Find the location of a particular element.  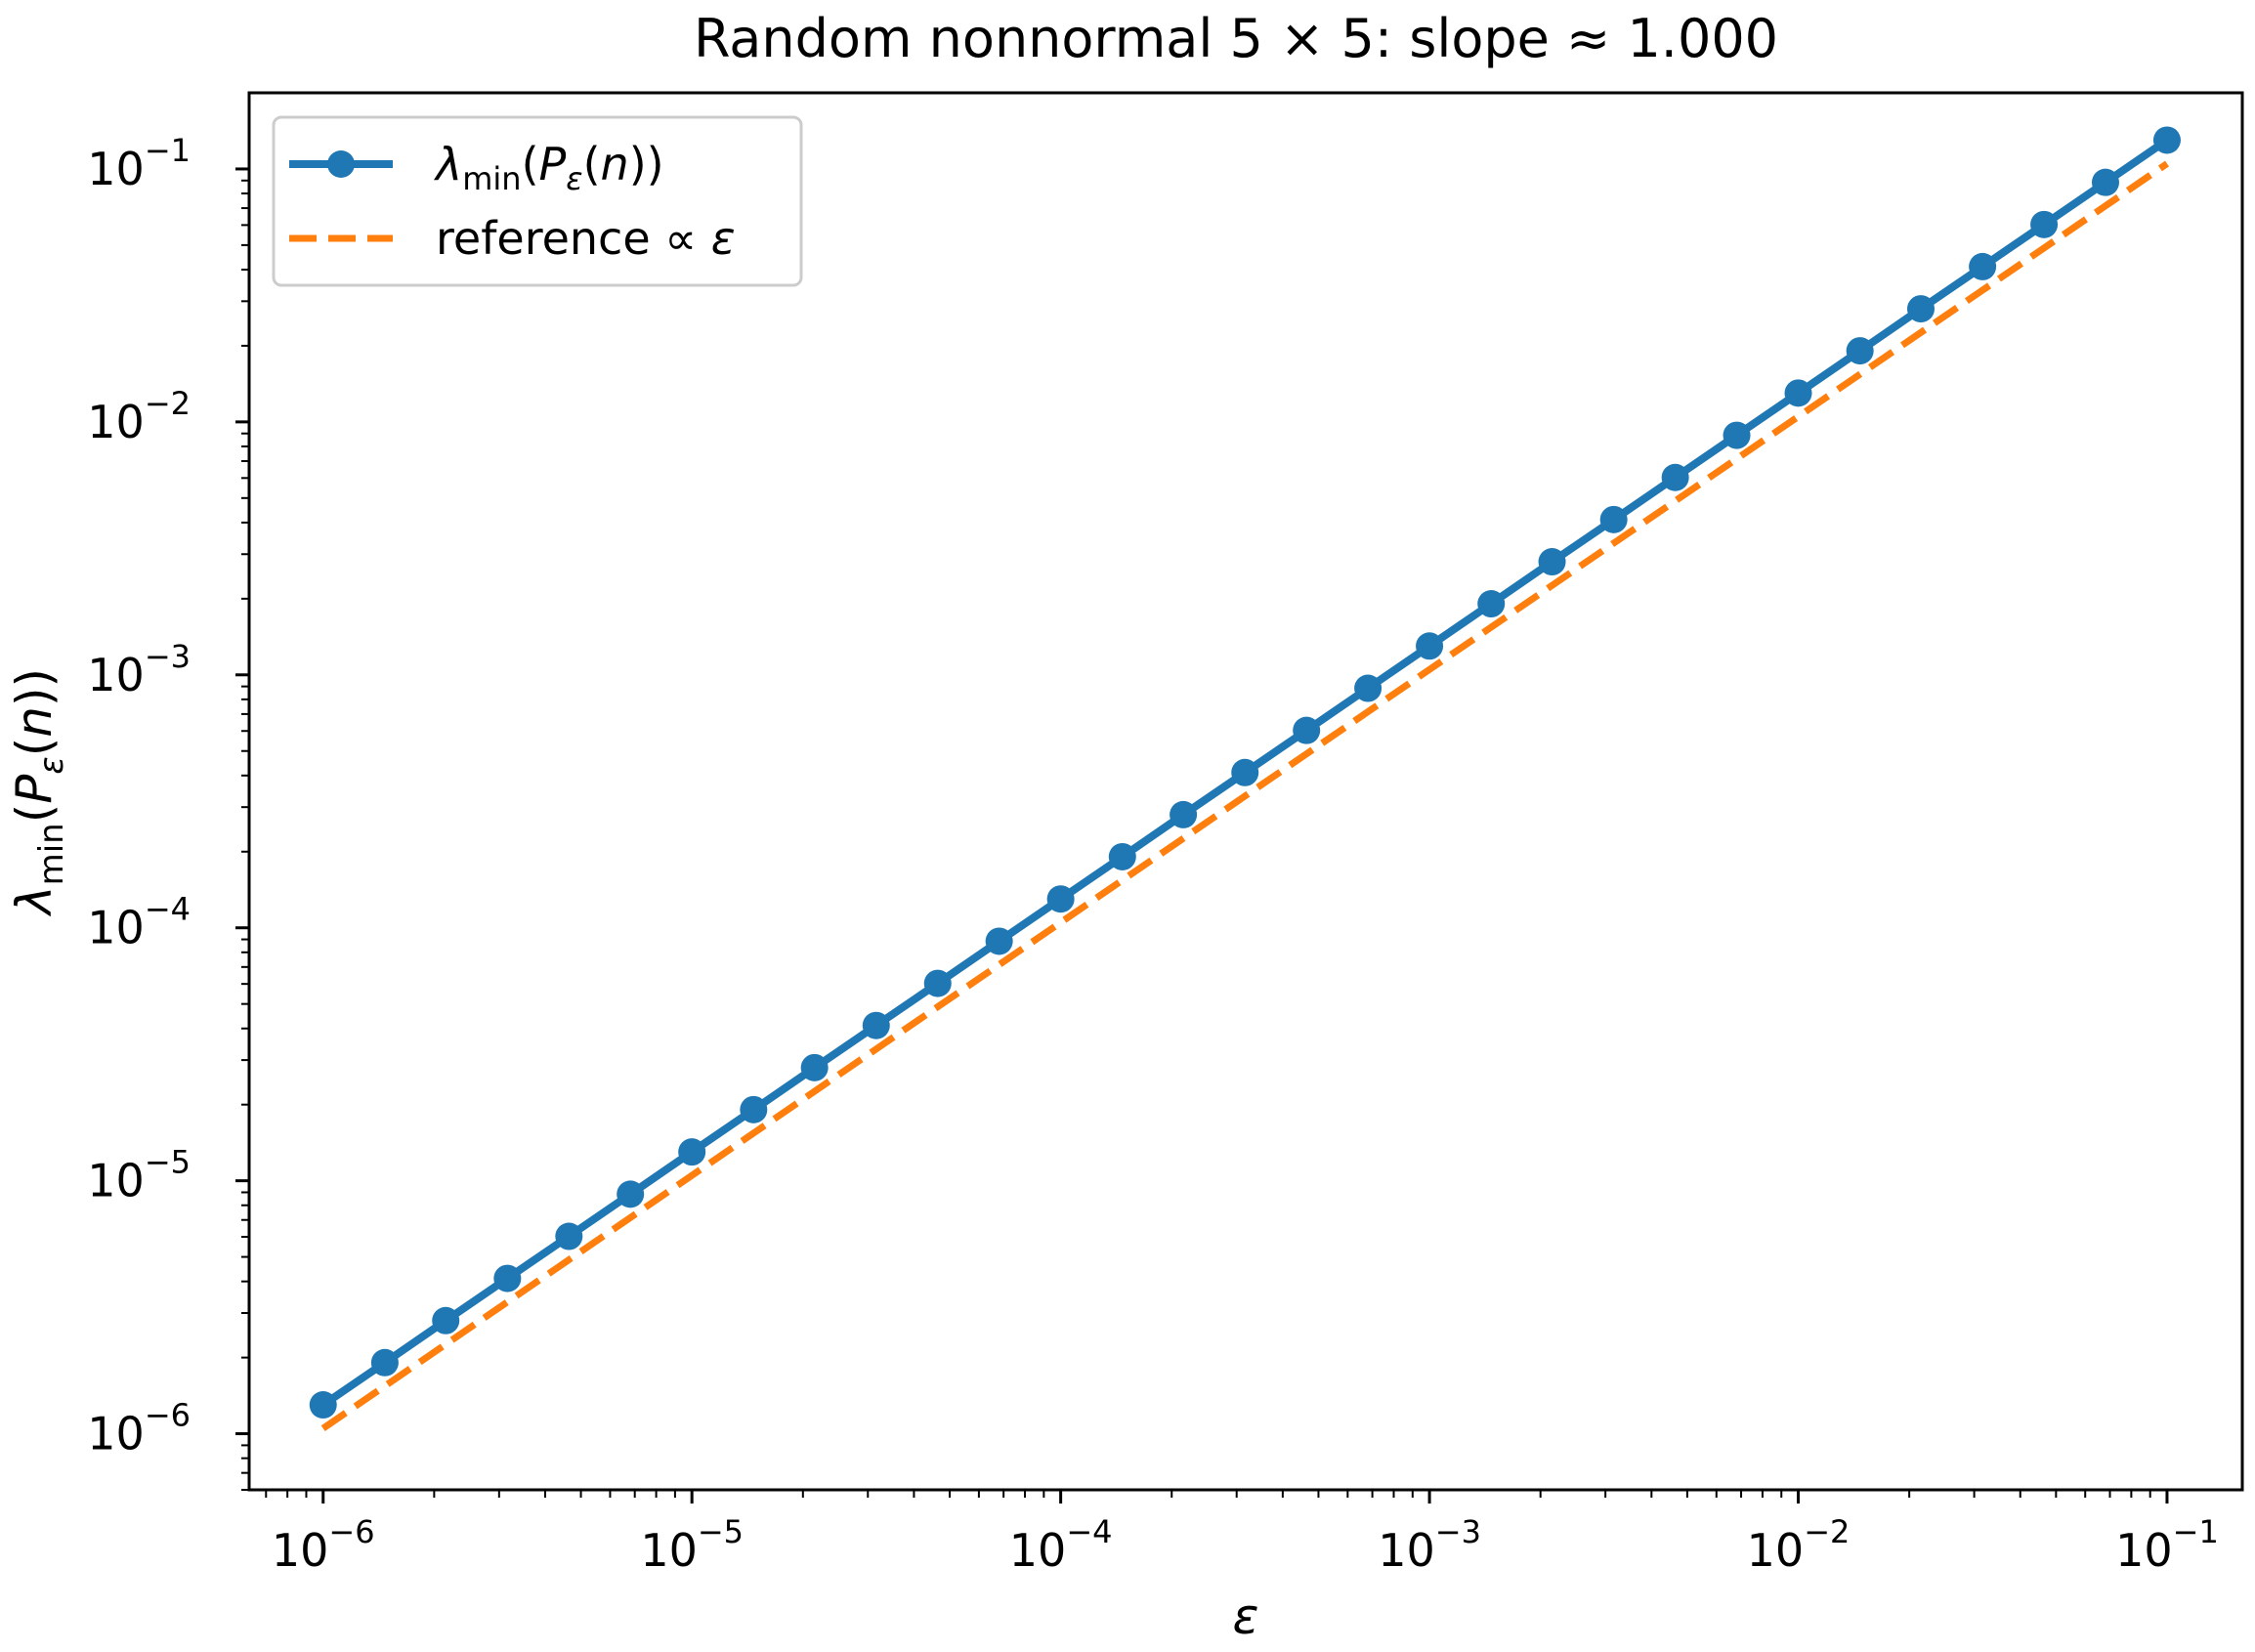

y-tick-label: 10⁻¹ is located at coordinates (139, 163).